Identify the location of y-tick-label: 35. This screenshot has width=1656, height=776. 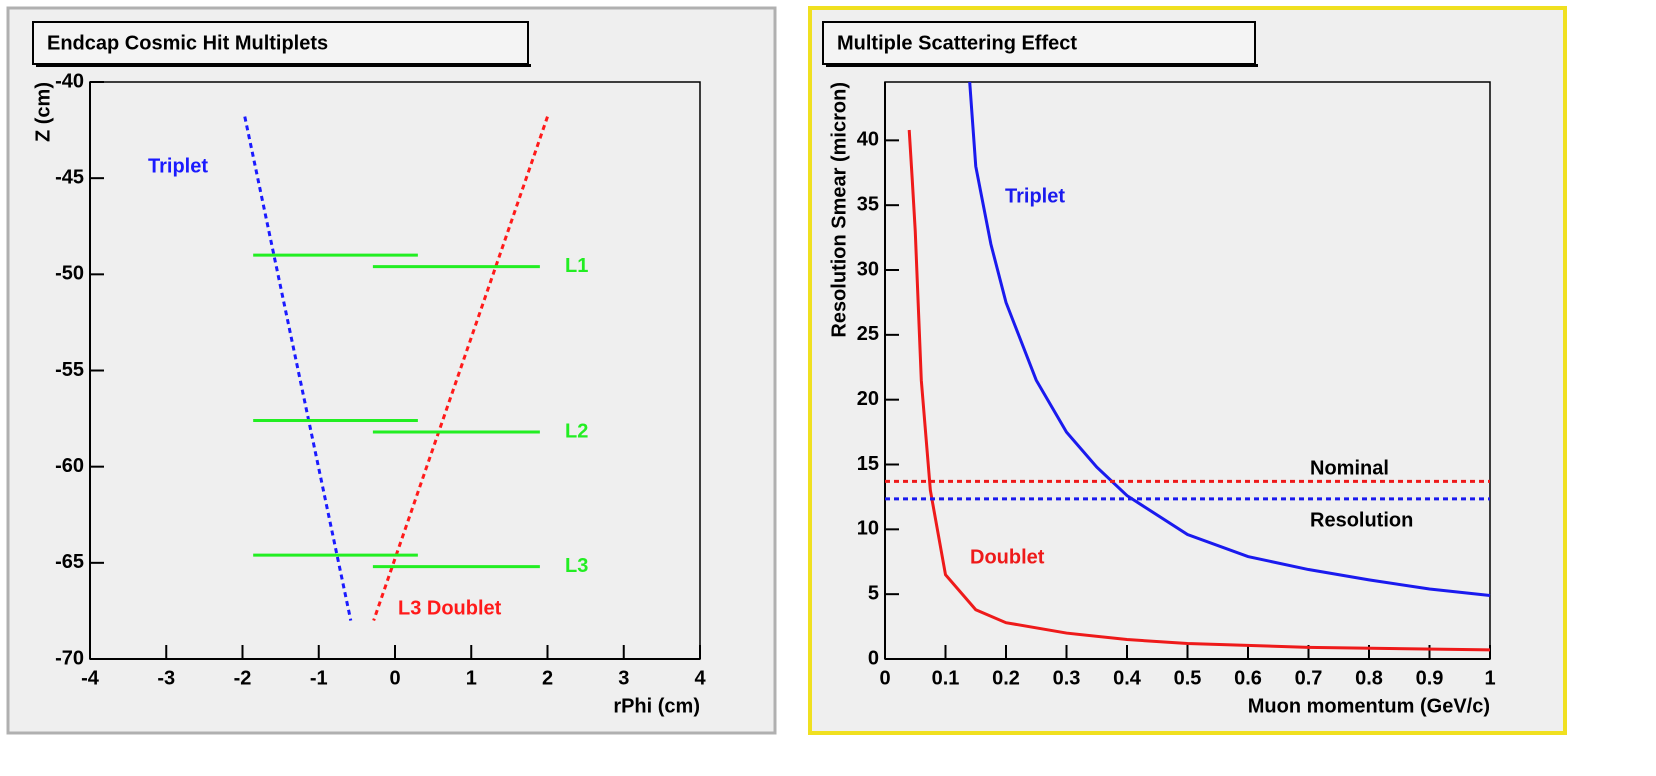
(868, 204).